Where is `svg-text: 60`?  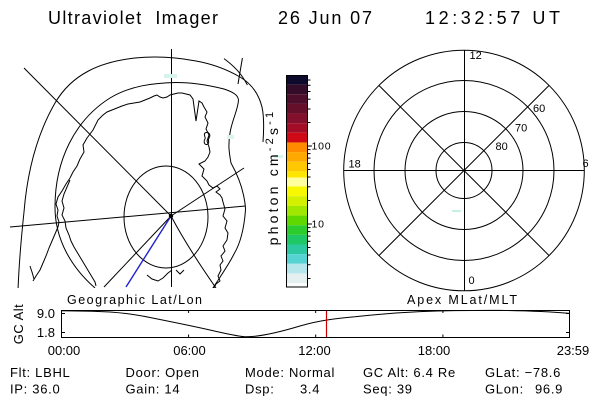 svg-text: 60 is located at coordinates (539, 109).